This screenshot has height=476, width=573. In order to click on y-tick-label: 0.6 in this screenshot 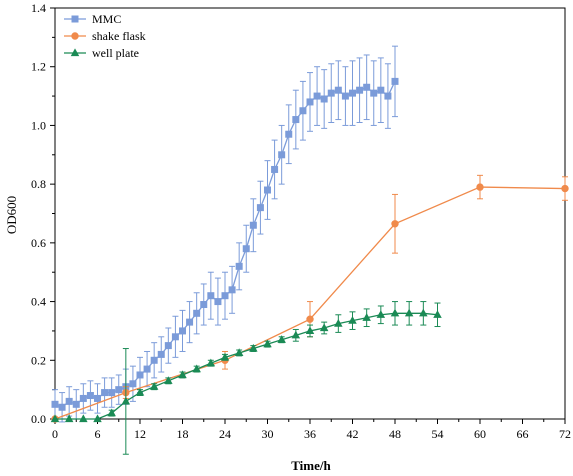, I will do `click(38, 243)`.